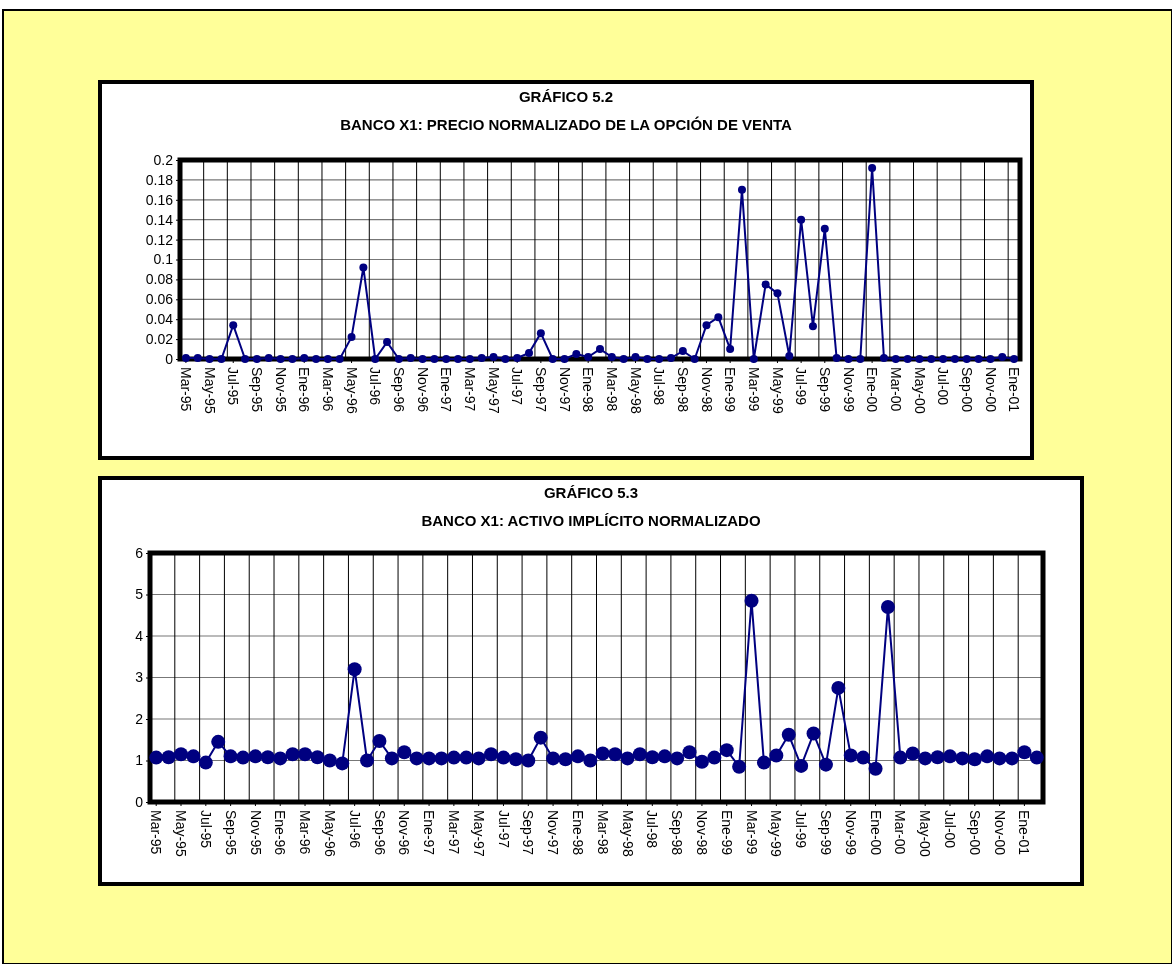  I want to click on y-tick-label: 5, so click(139, 594).